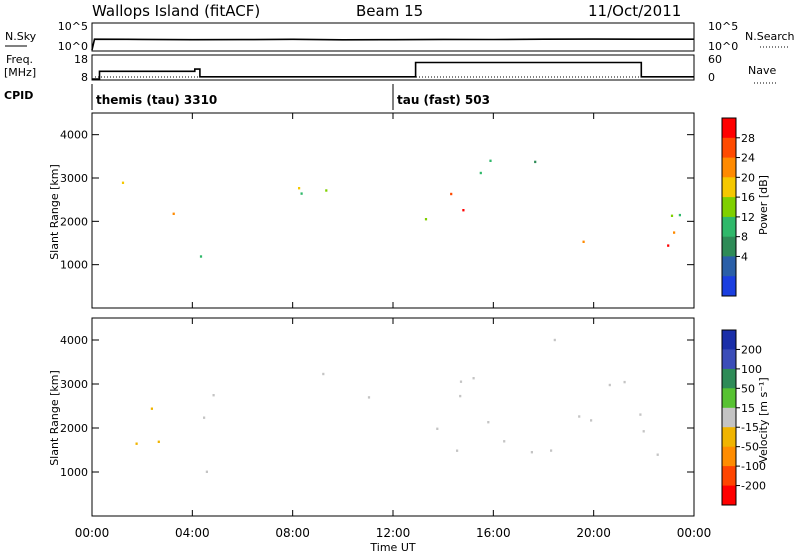 Image resolution: width=800 pixels, height=554 pixels. What do you see at coordinates (711, 77) in the screenshot?
I see `freq-right-tick-bottom: 0` at bounding box center [711, 77].